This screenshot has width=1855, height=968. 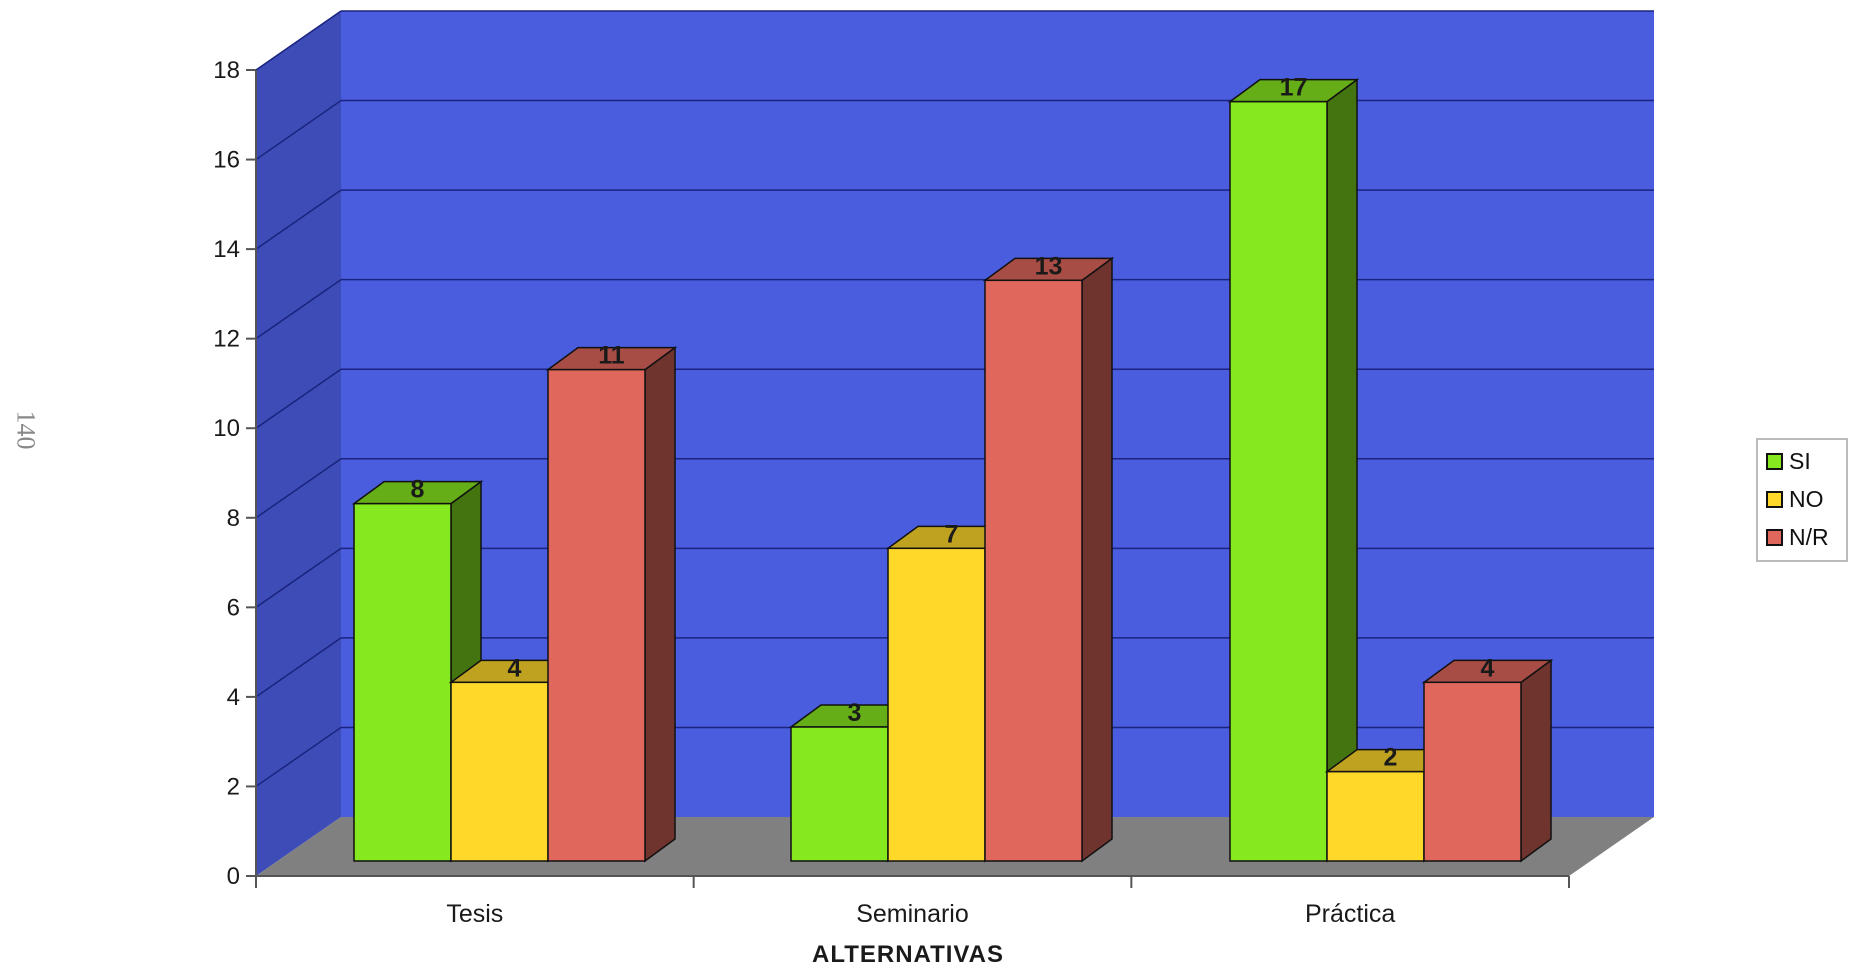 I want to click on legend-item-nr: N/R, so click(x=1797, y=537).